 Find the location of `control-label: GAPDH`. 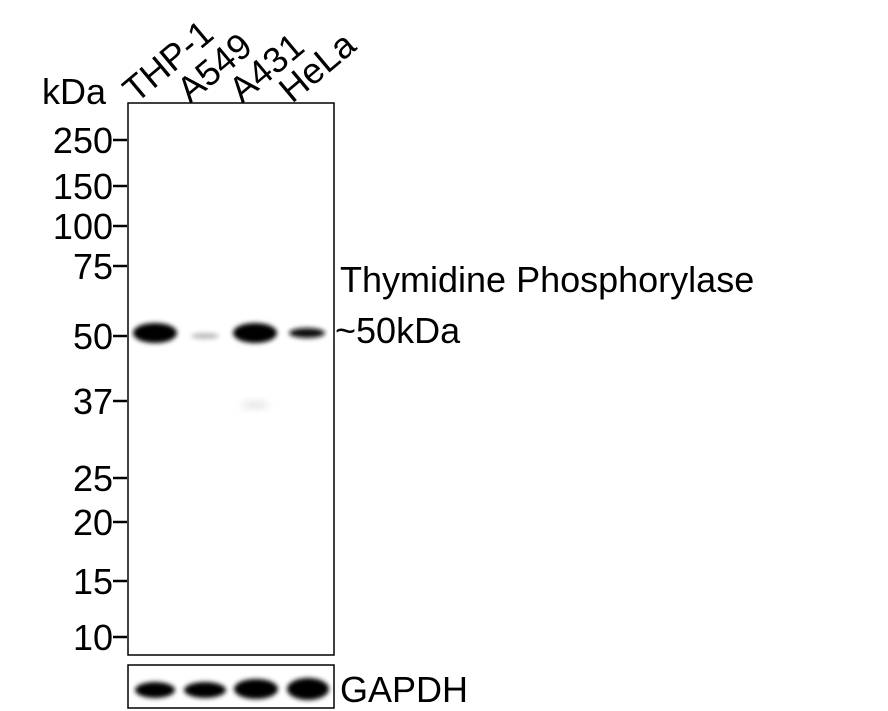

control-label: GAPDH is located at coordinates (404, 689).